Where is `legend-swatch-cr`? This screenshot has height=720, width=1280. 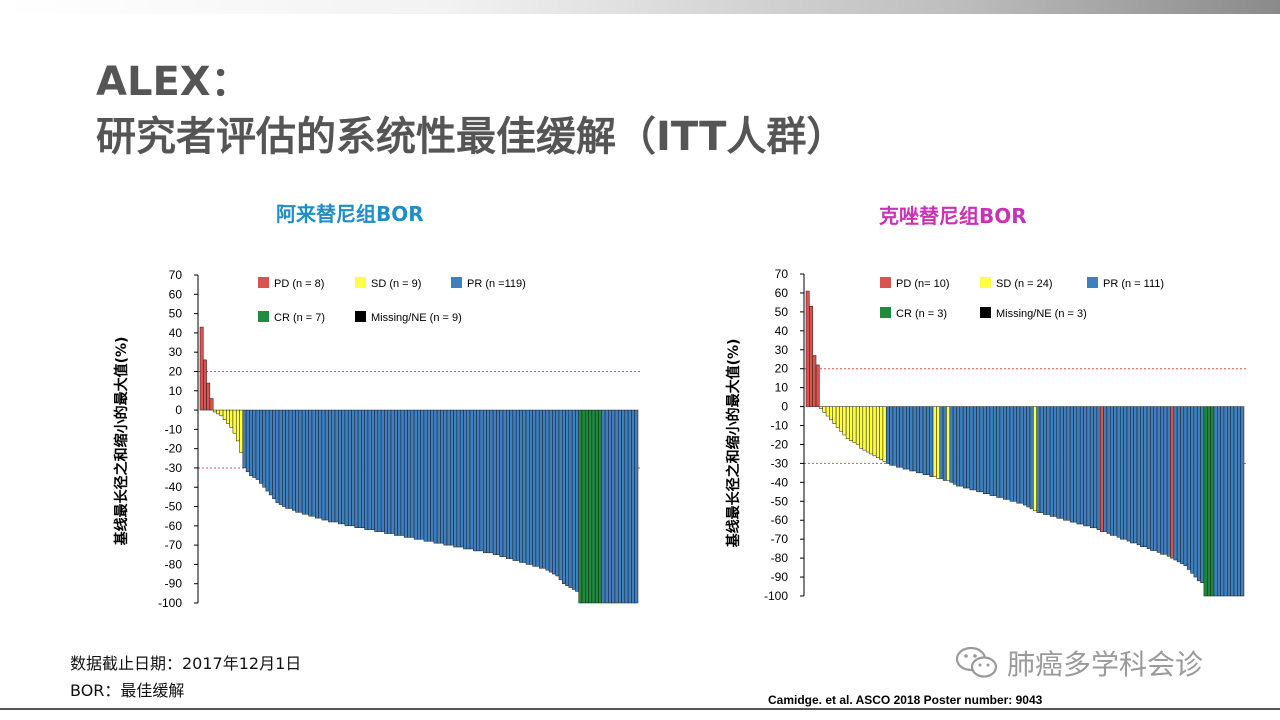 legend-swatch-cr is located at coordinates (885, 312).